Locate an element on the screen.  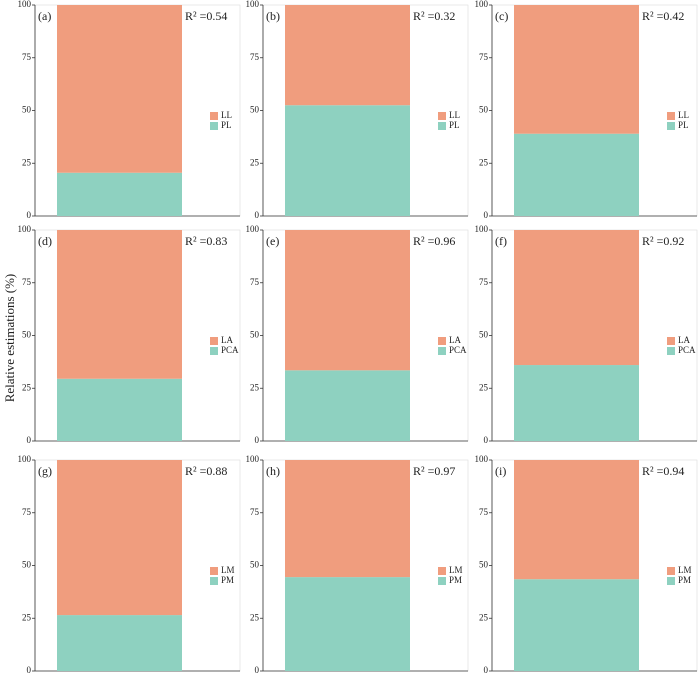
panel-label: (c) is located at coordinates (501, 16).